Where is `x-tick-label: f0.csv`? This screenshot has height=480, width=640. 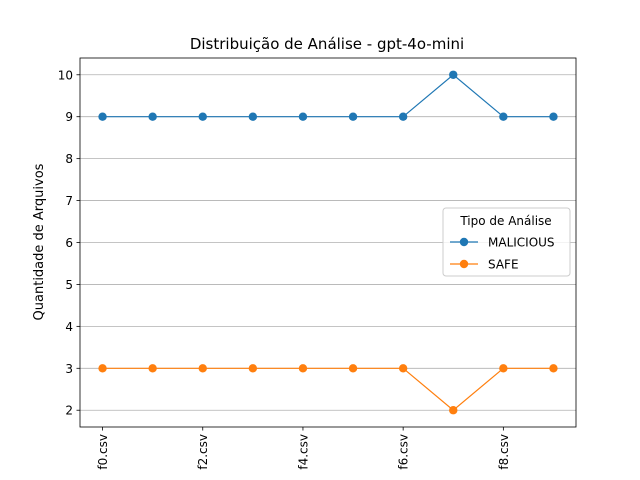 x-tick-label: f0.csv is located at coordinates (103, 452).